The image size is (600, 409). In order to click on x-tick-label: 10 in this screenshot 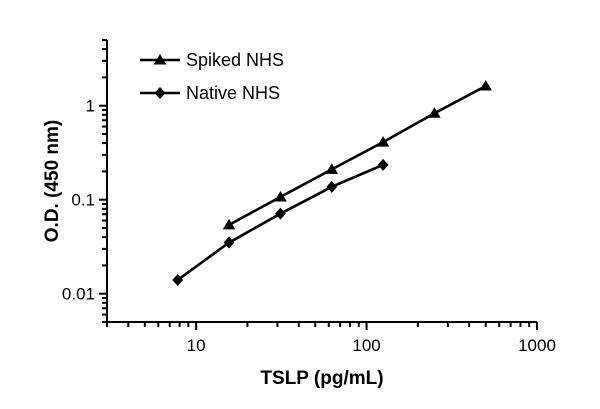, I will do `click(196, 345)`.